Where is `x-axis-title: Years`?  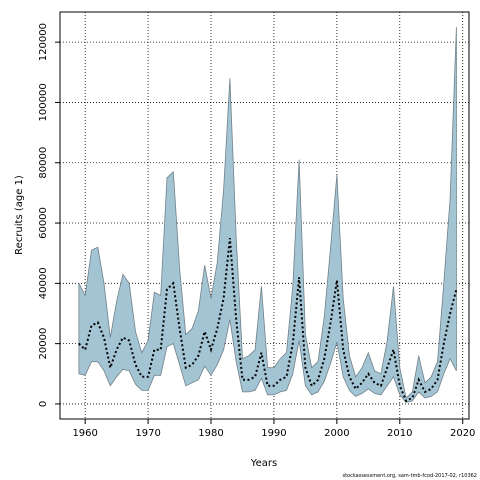
x-axis-title: Years is located at coordinates (263, 463).